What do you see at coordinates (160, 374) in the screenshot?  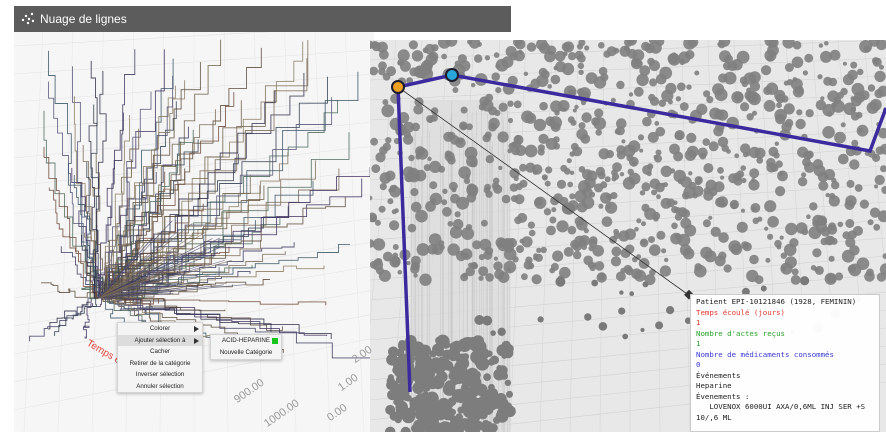 I see `menu-item-inverser-selection: Inverser sélection` at bounding box center [160, 374].